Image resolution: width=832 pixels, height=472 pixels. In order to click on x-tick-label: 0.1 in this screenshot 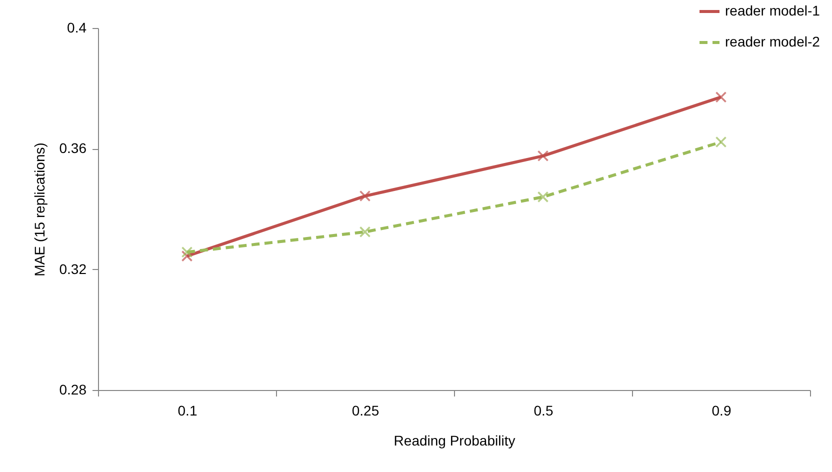, I will do `click(188, 410)`.